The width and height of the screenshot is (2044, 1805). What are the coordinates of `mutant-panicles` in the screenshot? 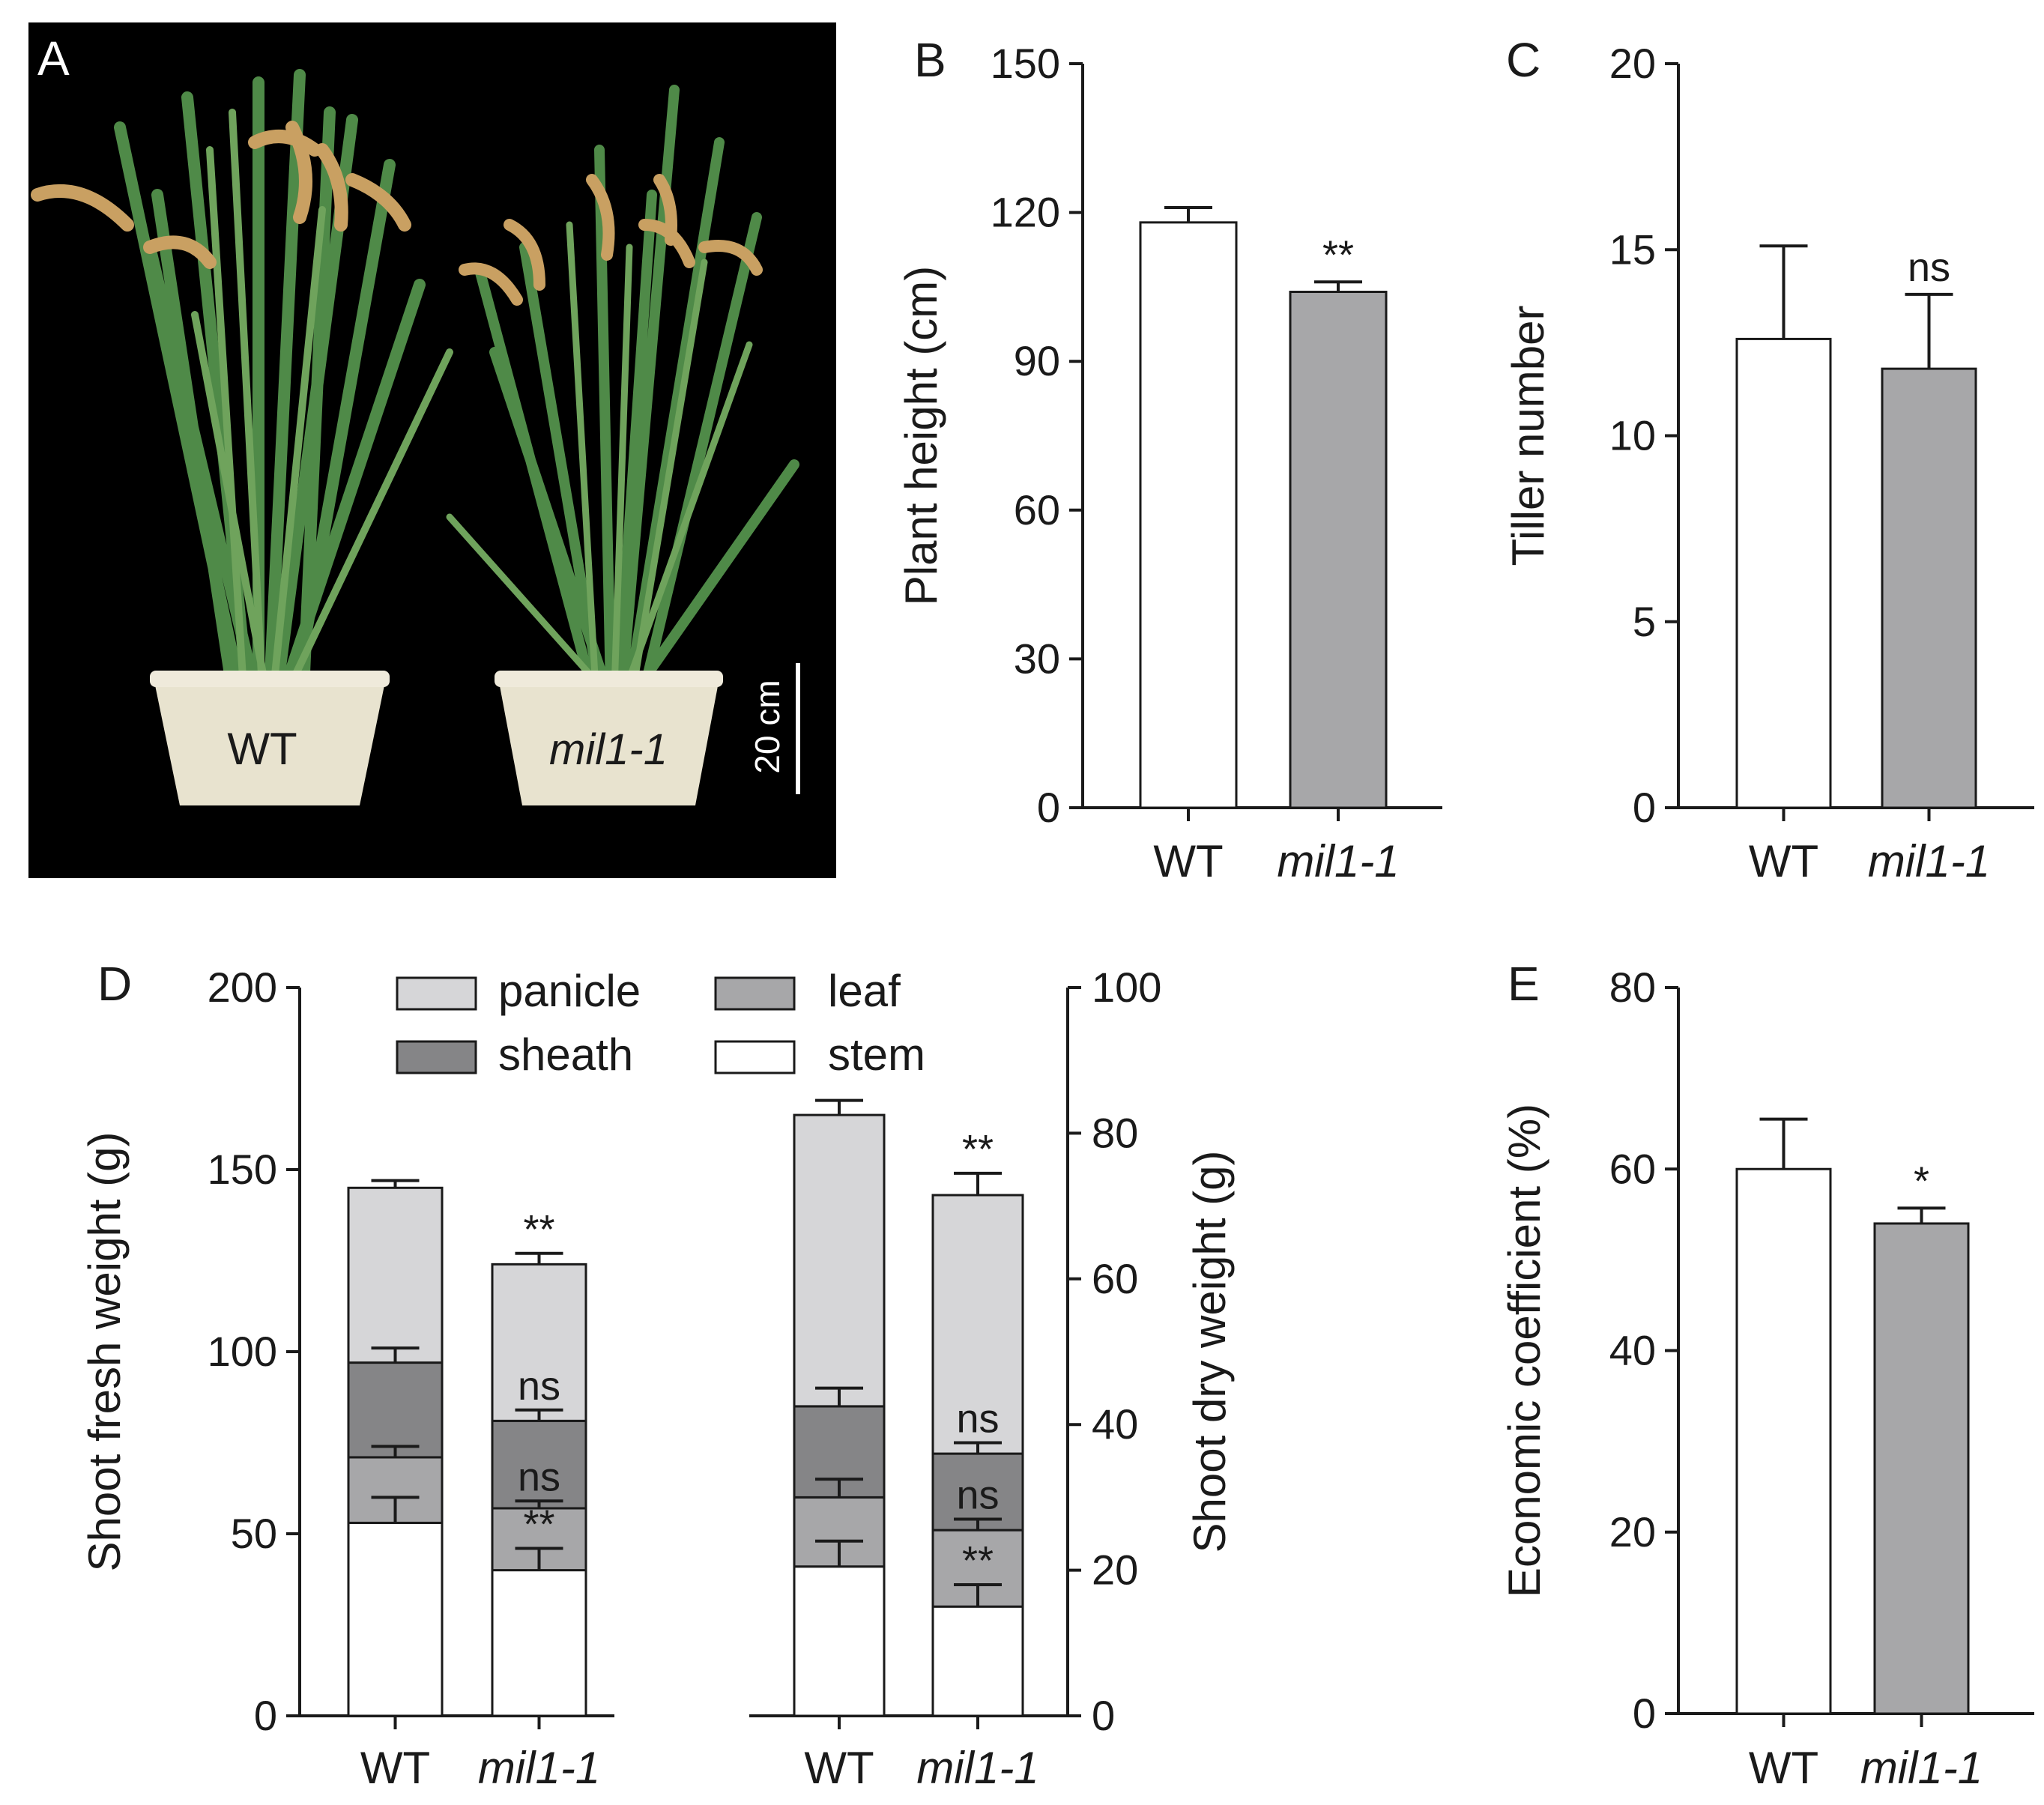 It's located at (611, 240).